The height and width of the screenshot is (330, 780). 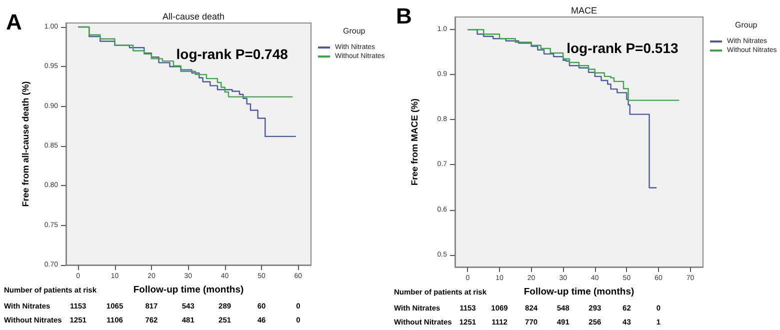 I want to click on y-axis-title: Free from all-cause death (%), so click(x=25, y=144).